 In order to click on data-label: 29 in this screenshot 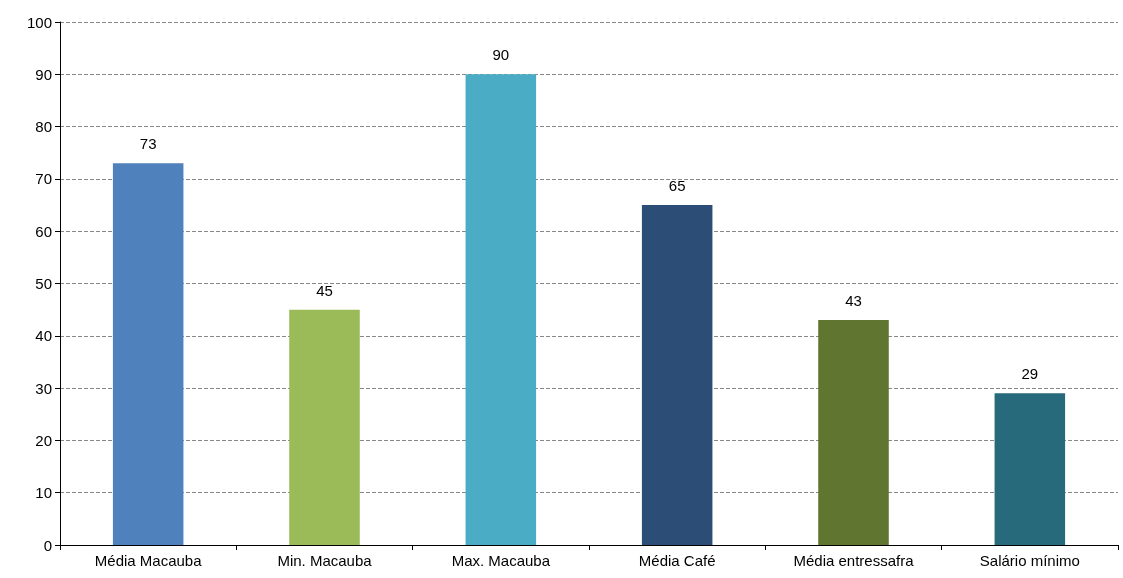, I will do `click(1030, 374)`.